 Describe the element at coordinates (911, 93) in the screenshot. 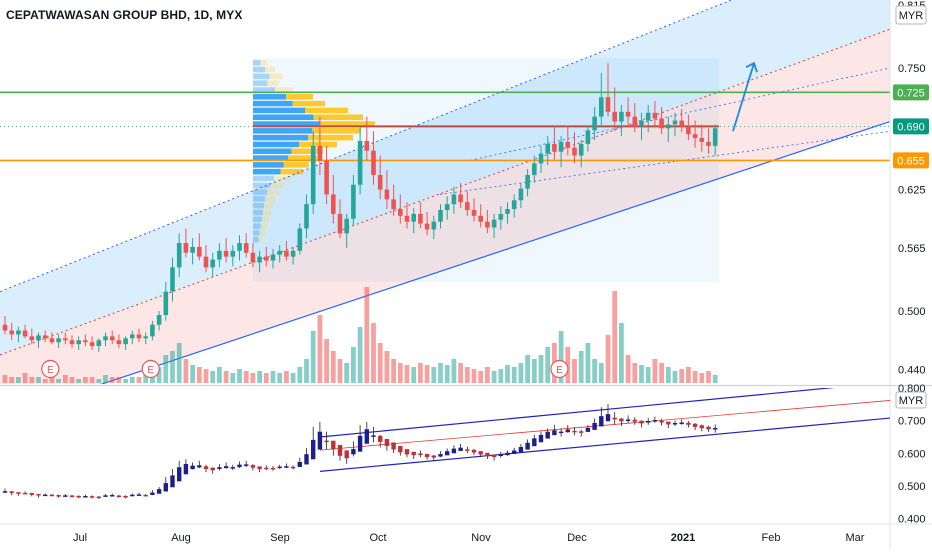

I see `price-badge-label: 0.725` at that location.